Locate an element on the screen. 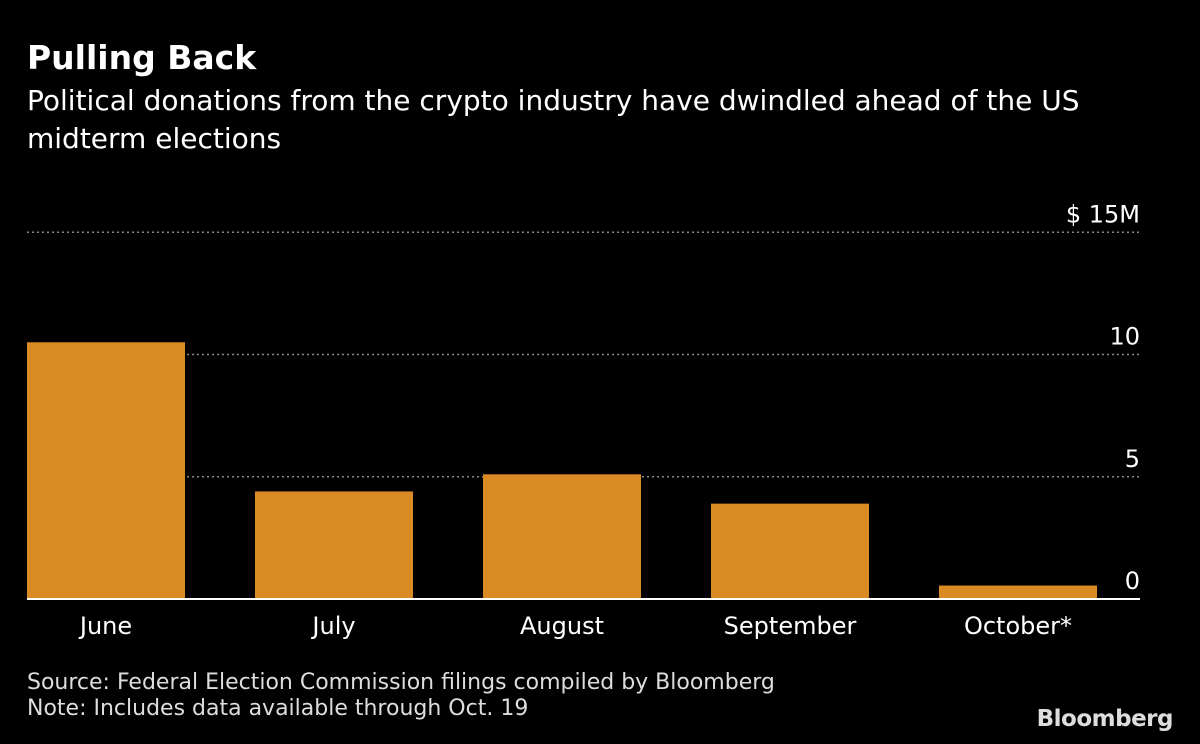 The height and width of the screenshot is (744, 1200). y-tick-label: 0 is located at coordinates (1132, 581).